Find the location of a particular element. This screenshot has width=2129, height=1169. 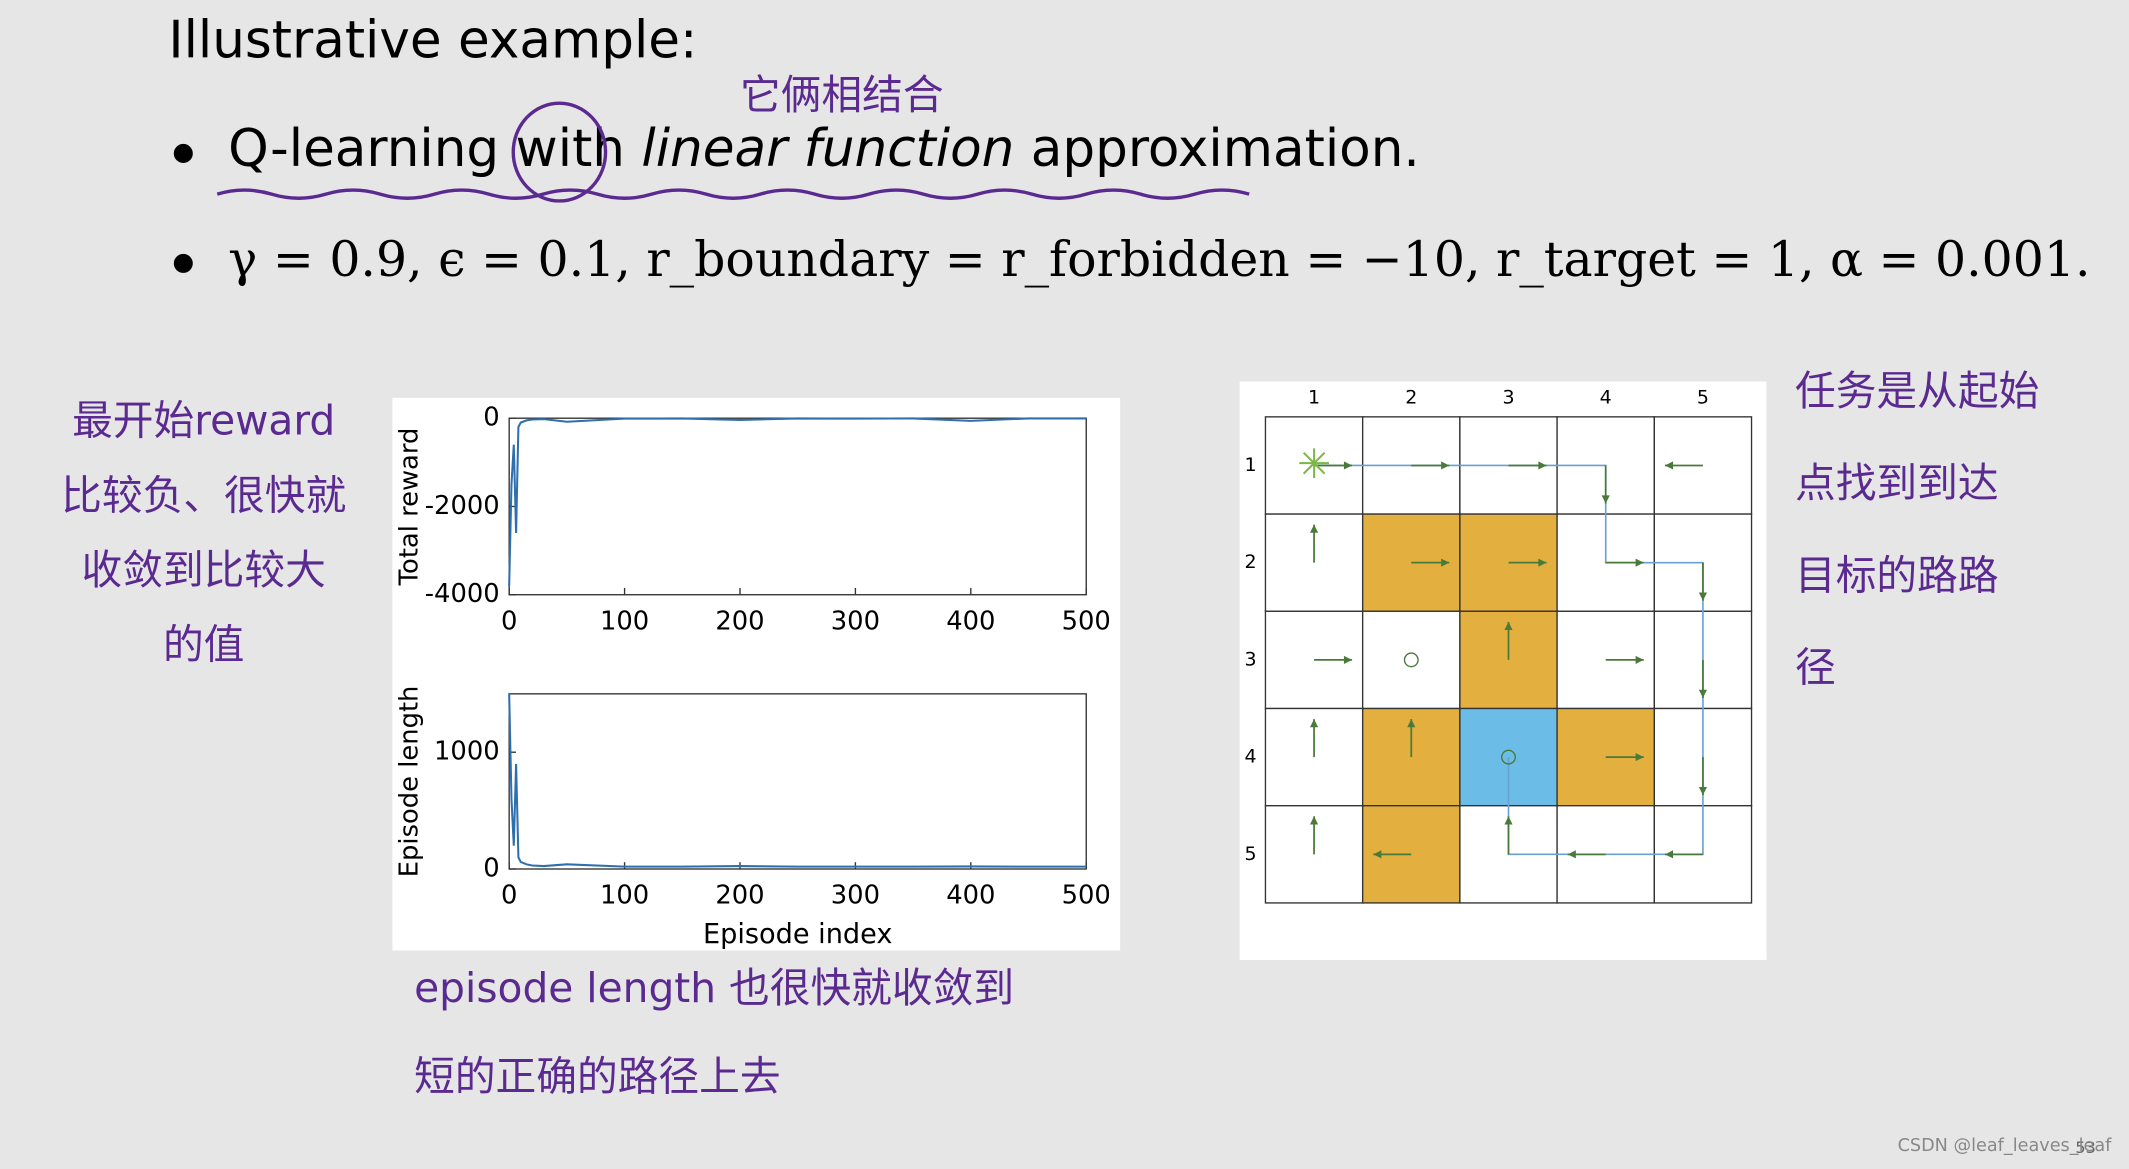

note: episode length 也很快就收敛到 is located at coordinates (714, 988).